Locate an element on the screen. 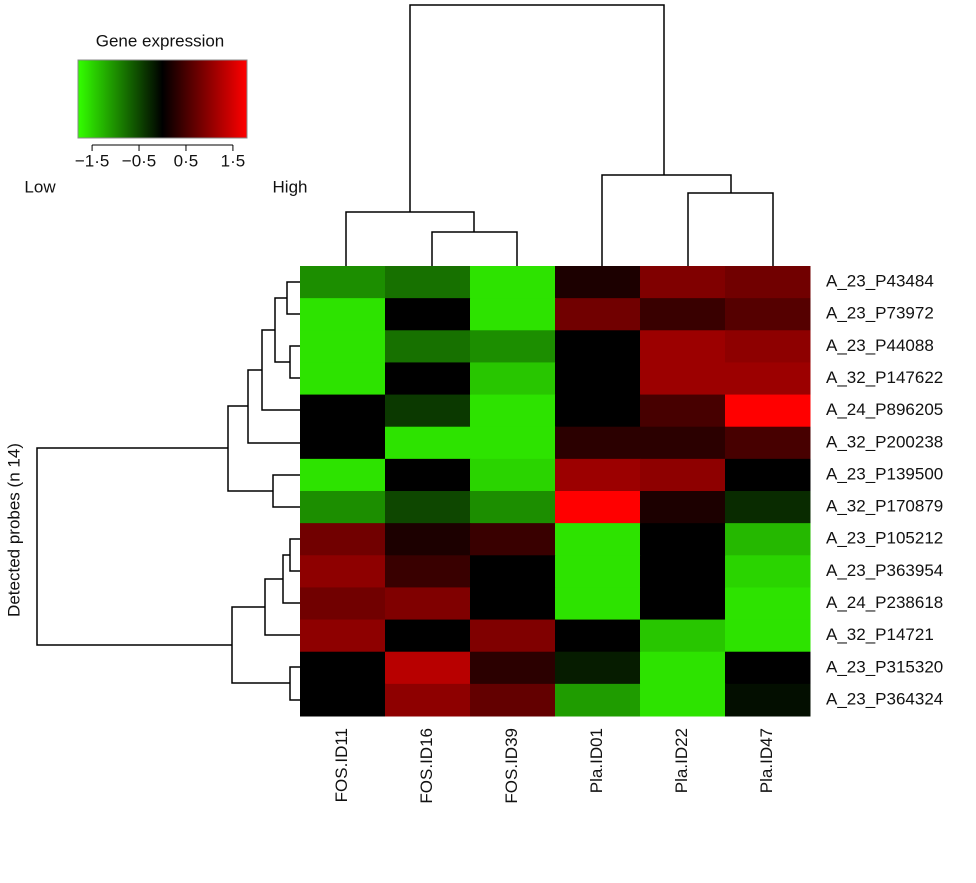 This screenshot has height=883, width=976. column-label: FOS.ID11 is located at coordinates (341, 765).